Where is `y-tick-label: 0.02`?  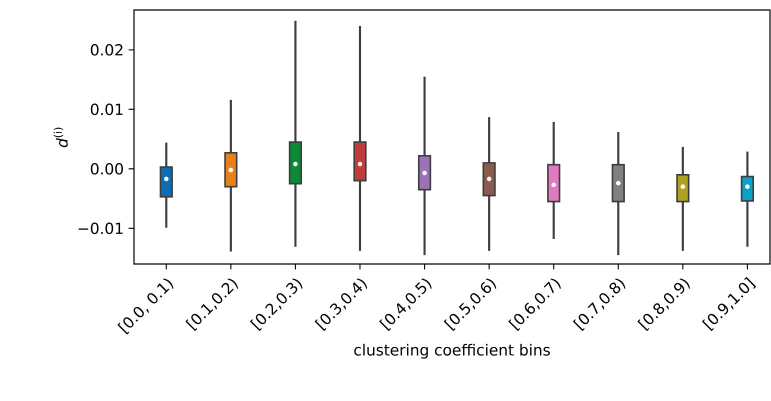 y-tick-label: 0.02 is located at coordinates (106, 50).